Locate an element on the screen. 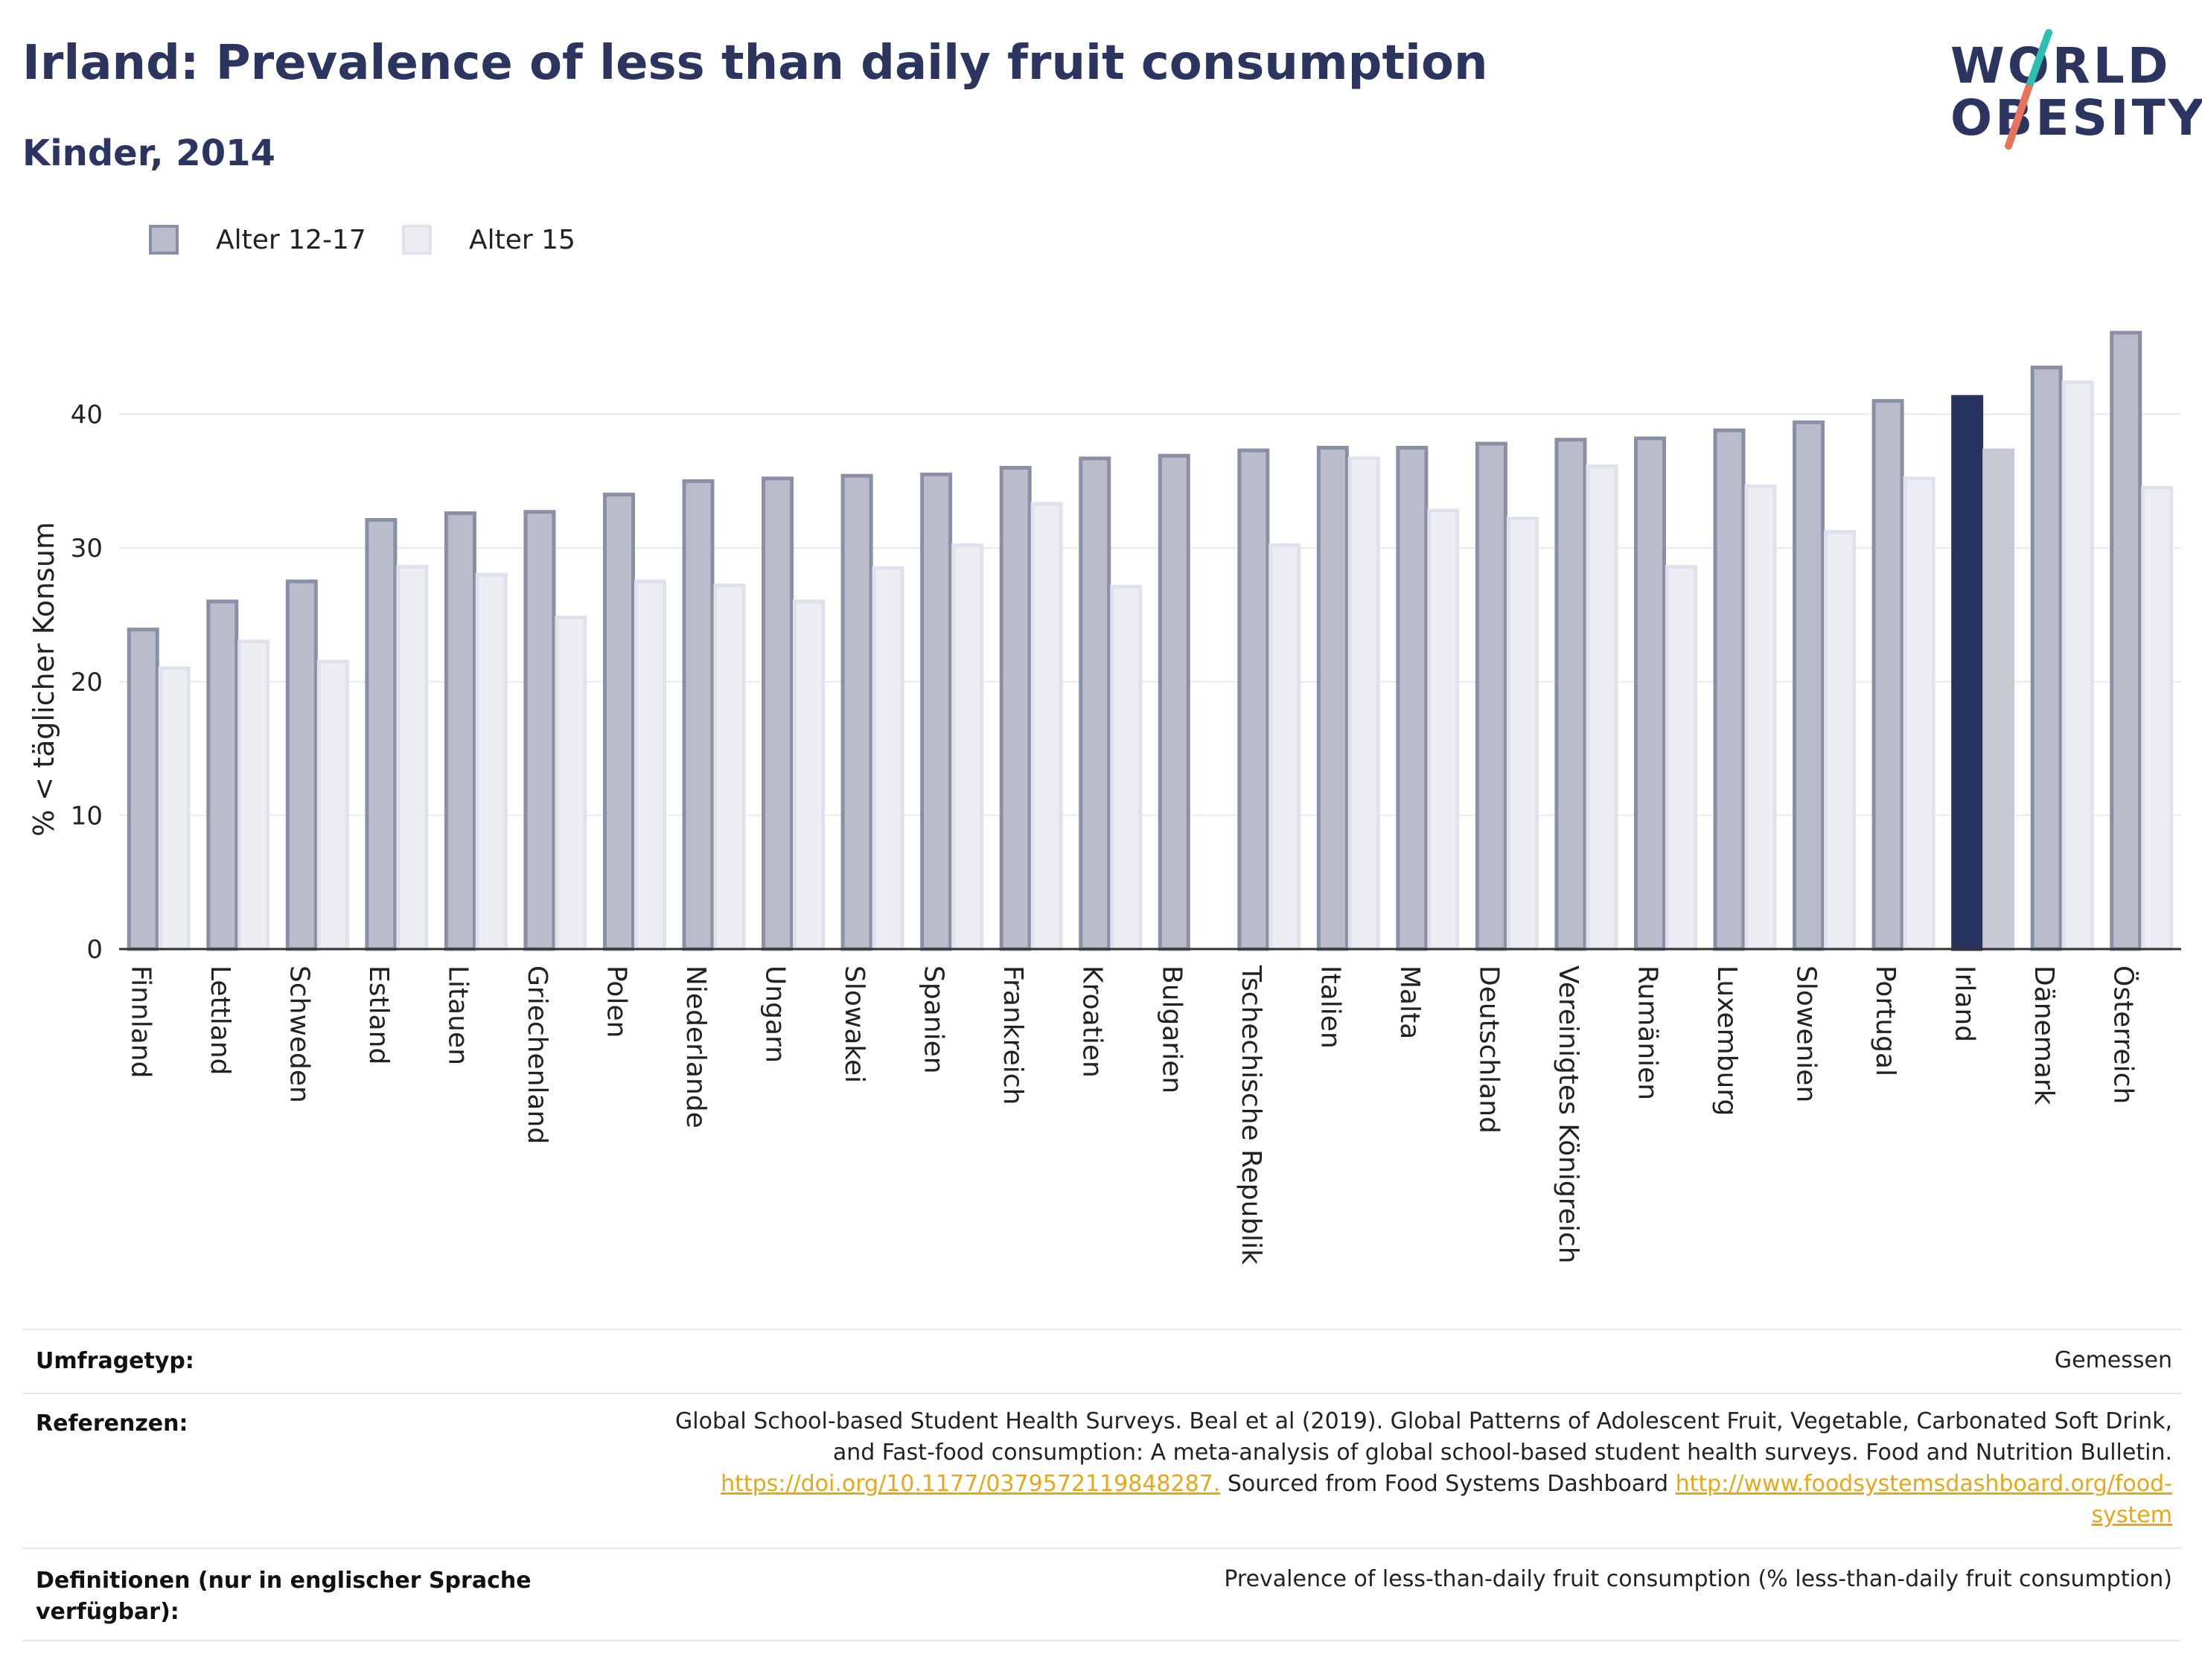  x-tick-label: Finnland is located at coordinates (140, 1021).